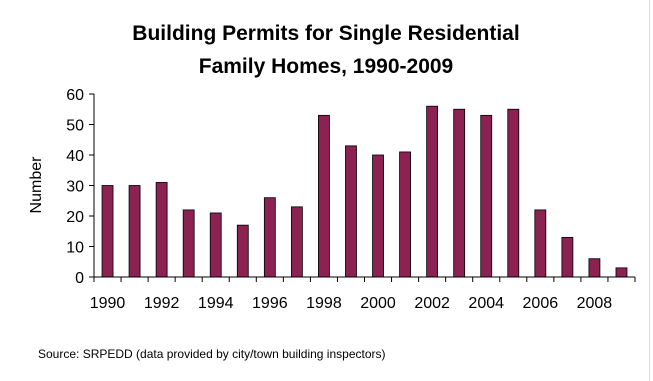  Describe the element at coordinates (215, 245) in the screenshot. I see `bar-1994` at that location.